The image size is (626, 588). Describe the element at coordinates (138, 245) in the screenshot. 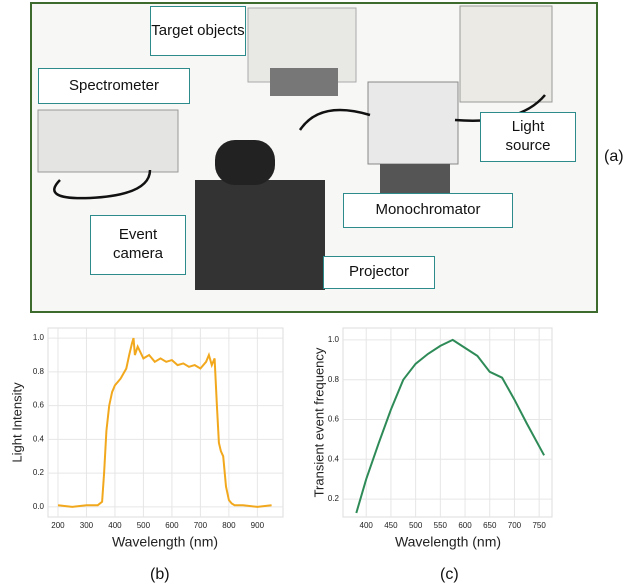

I see `photo-label: Event camera` at that location.